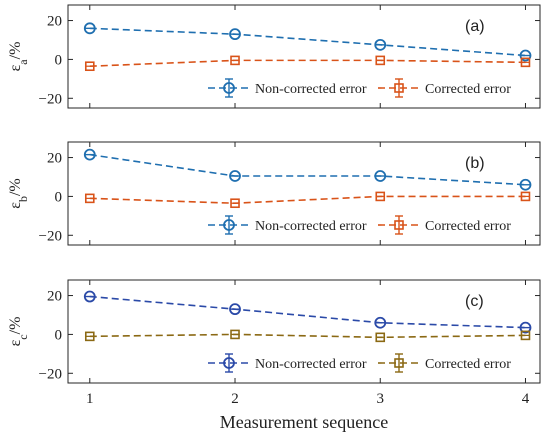 The height and width of the screenshot is (440, 550). What do you see at coordinates (23, 336) in the screenshot?
I see `y-axis-subscript: c` at bounding box center [23, 336].